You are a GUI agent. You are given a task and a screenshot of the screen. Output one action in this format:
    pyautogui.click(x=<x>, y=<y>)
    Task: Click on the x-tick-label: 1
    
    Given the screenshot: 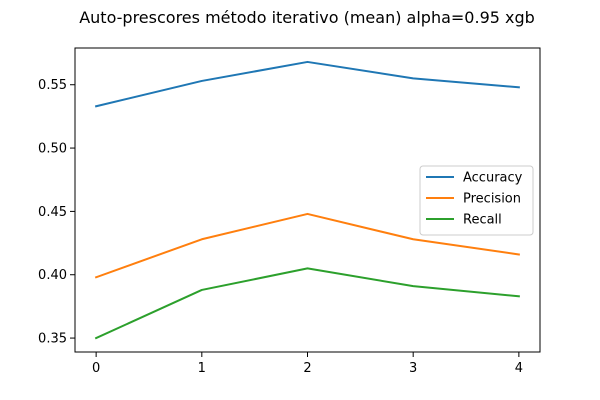 What is the action you would take?
    pyautogui.click(x=202, y=368)
    